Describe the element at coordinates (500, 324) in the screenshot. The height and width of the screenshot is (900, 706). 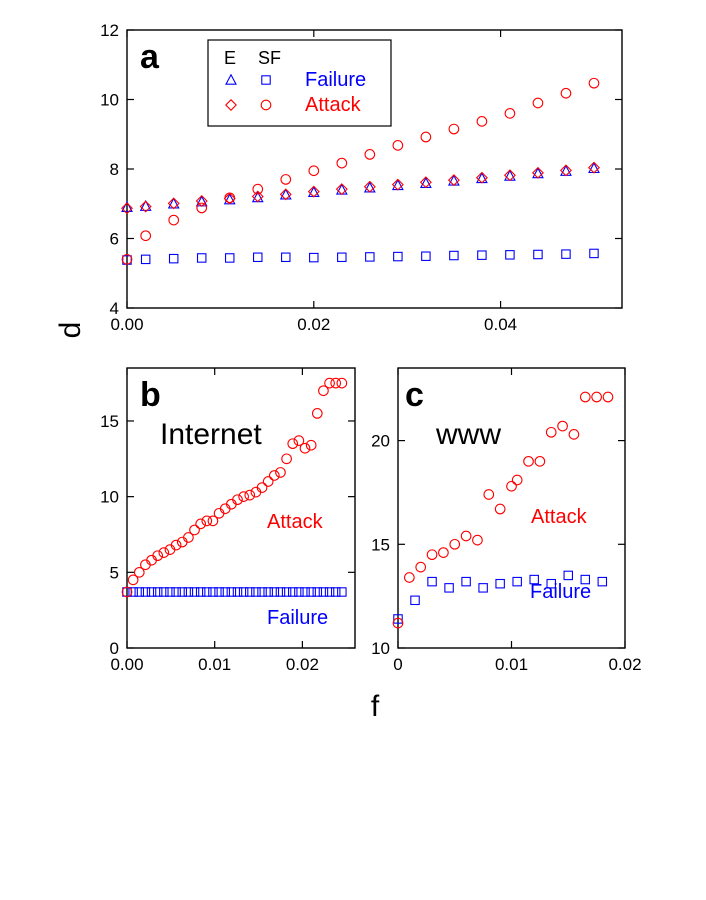
I see `x-tick-label: 0.04` at that location.